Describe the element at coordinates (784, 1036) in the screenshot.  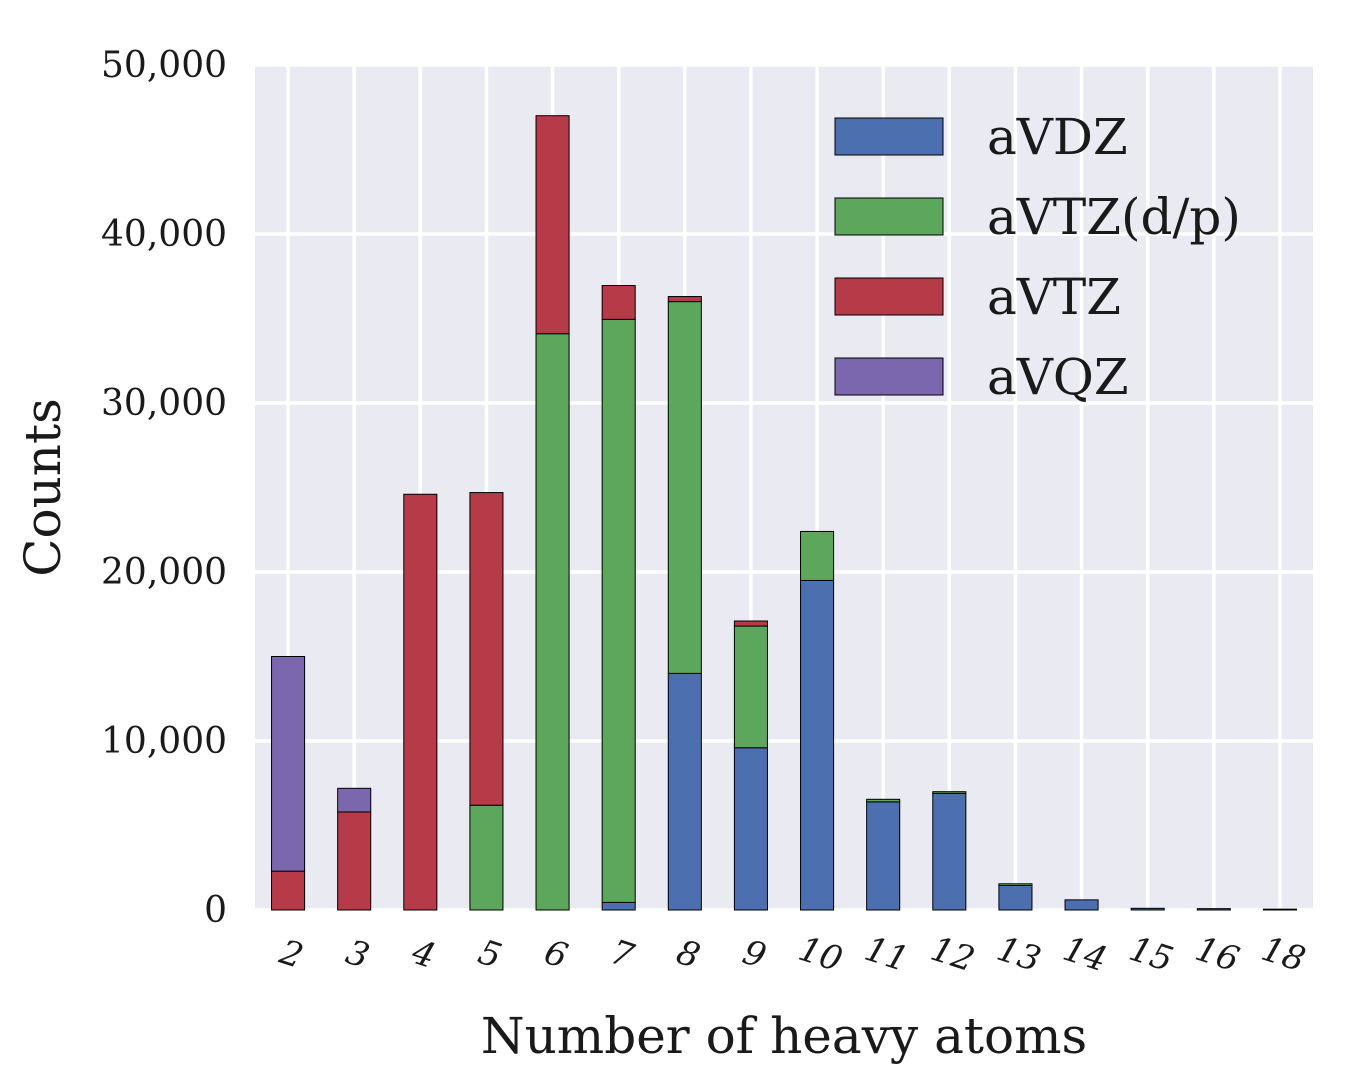
I see `x-axis-label: Number of heavy atoms` at that location.